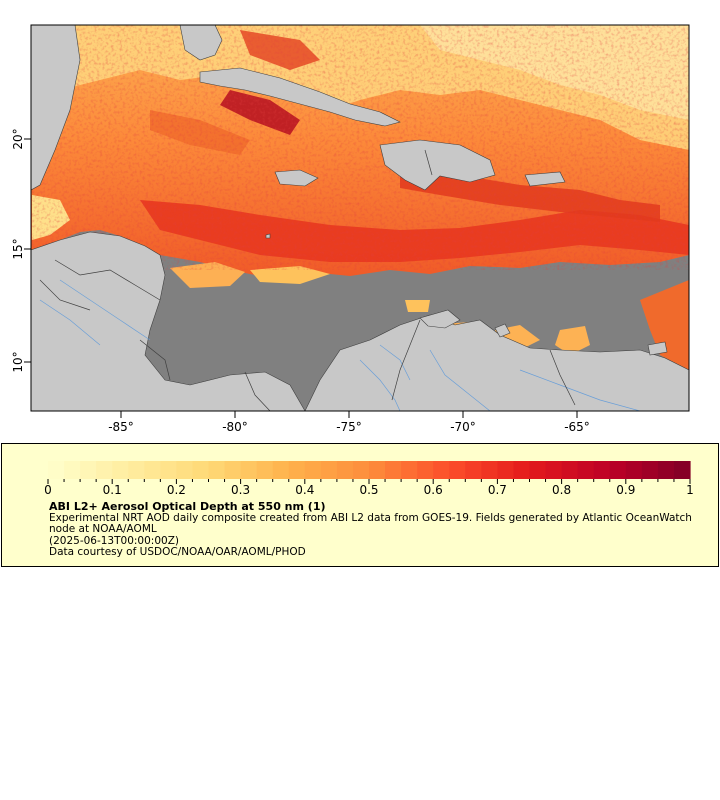 The image size is (720, 800). I want to click on colorbar: 0 0.1 0.2 0.3 0.4 0.5 0.6 0.7 0.8 0.9 1, so click(369, 479).